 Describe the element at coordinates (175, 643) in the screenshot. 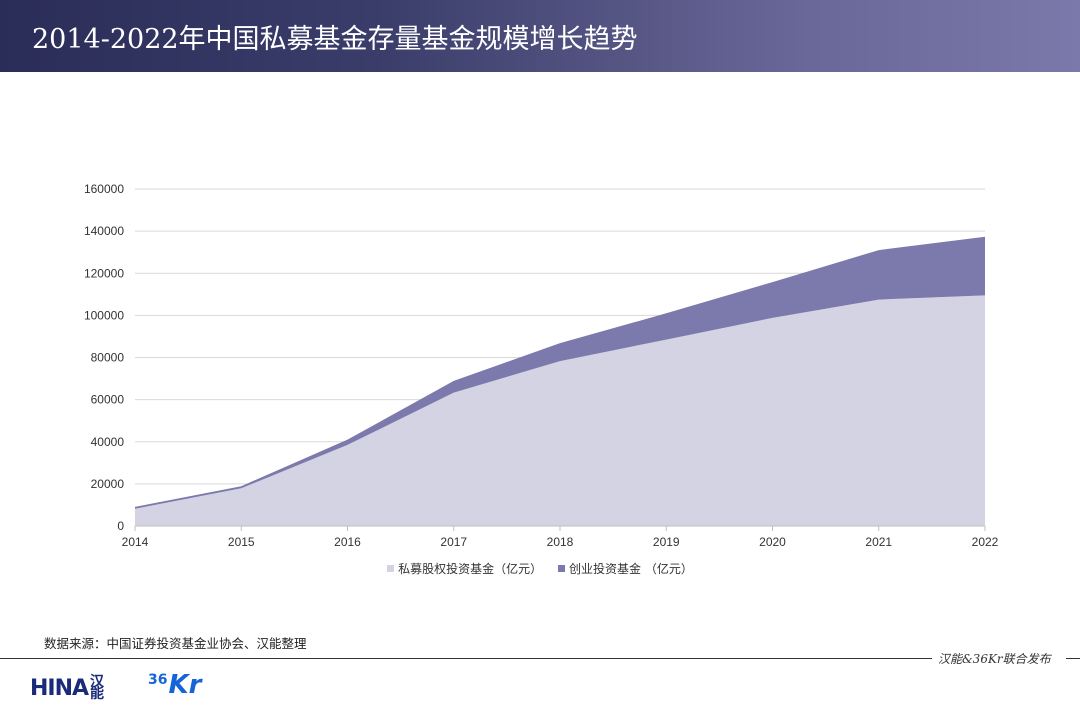

I see `data-source-note: 数据来源：中国证券投资基金业协会、汉能整理` at that location.